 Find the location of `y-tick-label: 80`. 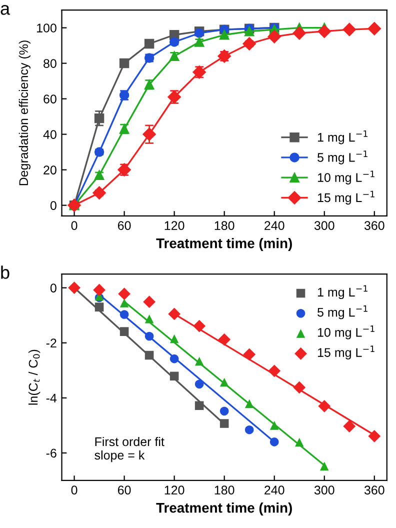

y-tick-label: 80 is located at coordinates (50, 63).